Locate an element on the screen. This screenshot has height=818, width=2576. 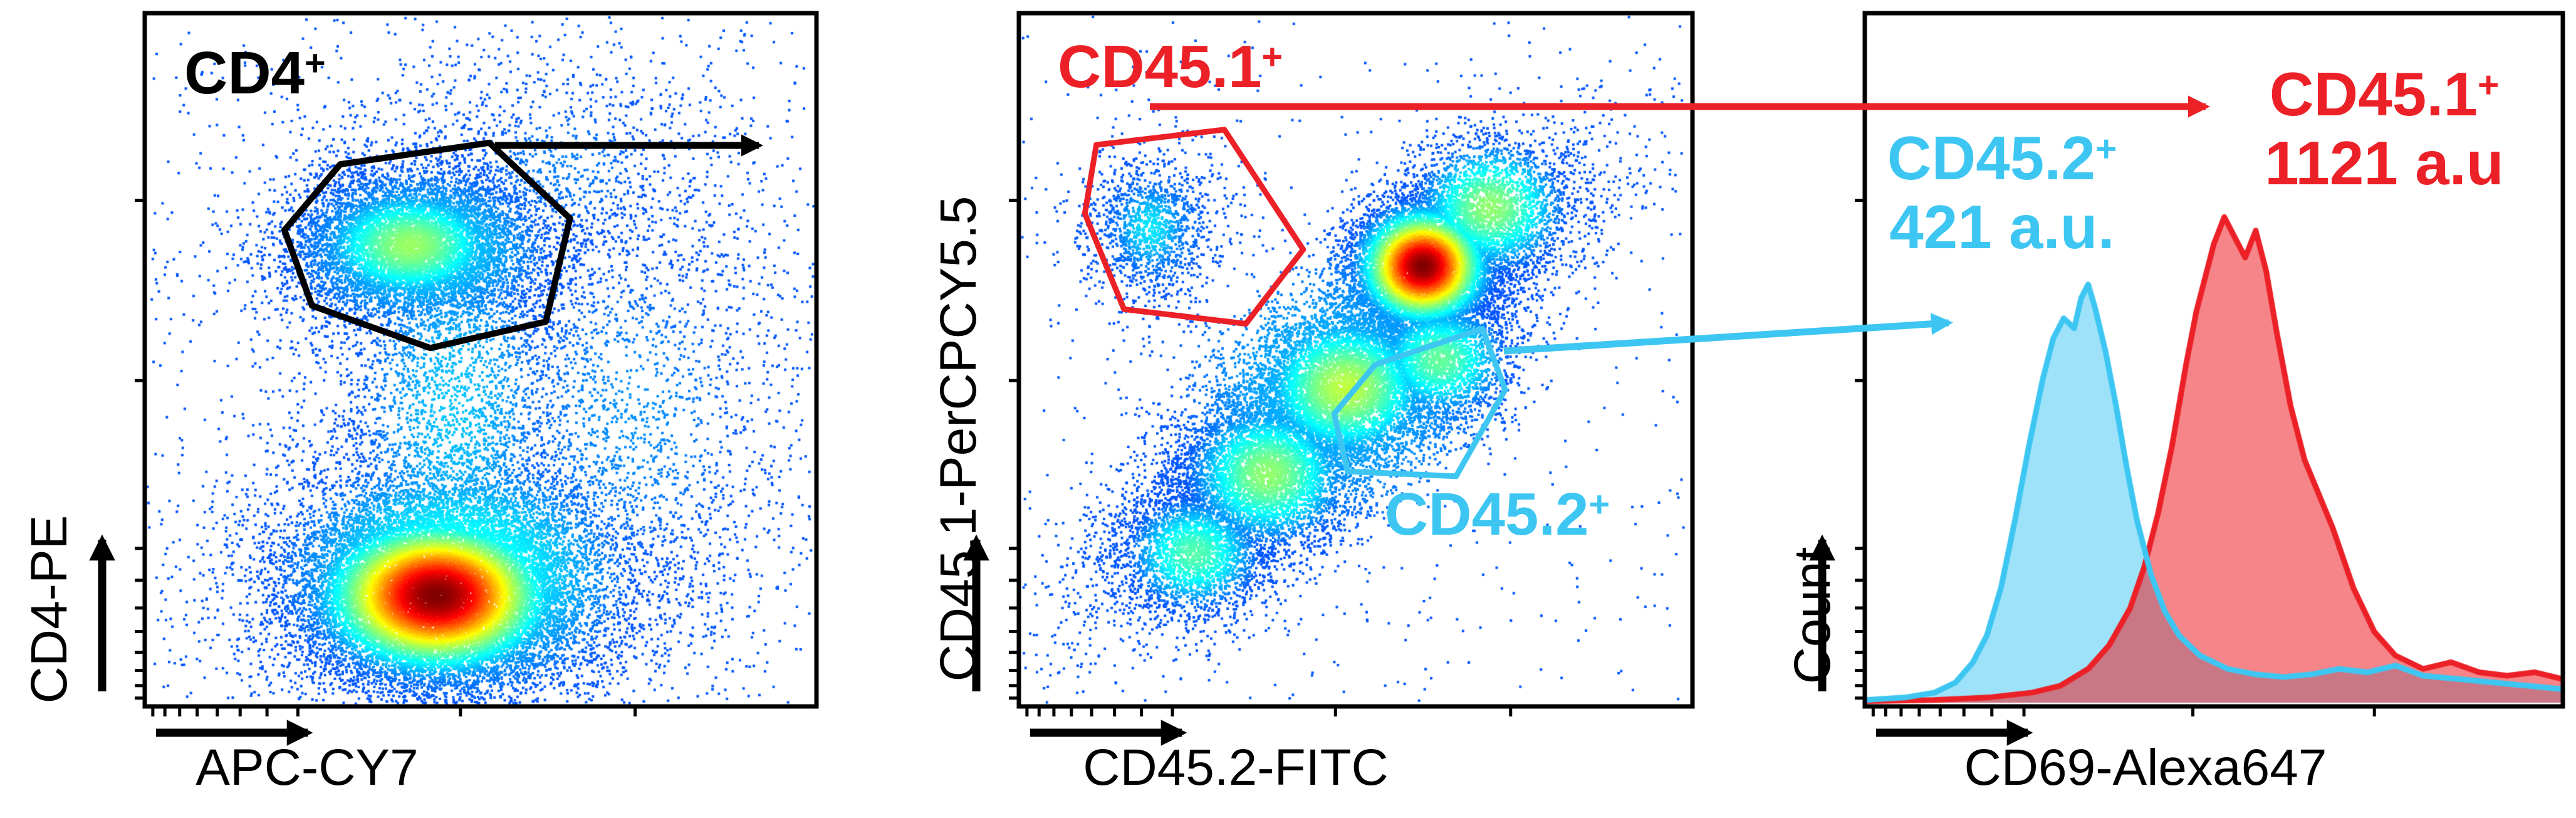
cd45-2-stat-annotation: CD45.2+ 421 a.u. is located at coordinates (2002, 192).